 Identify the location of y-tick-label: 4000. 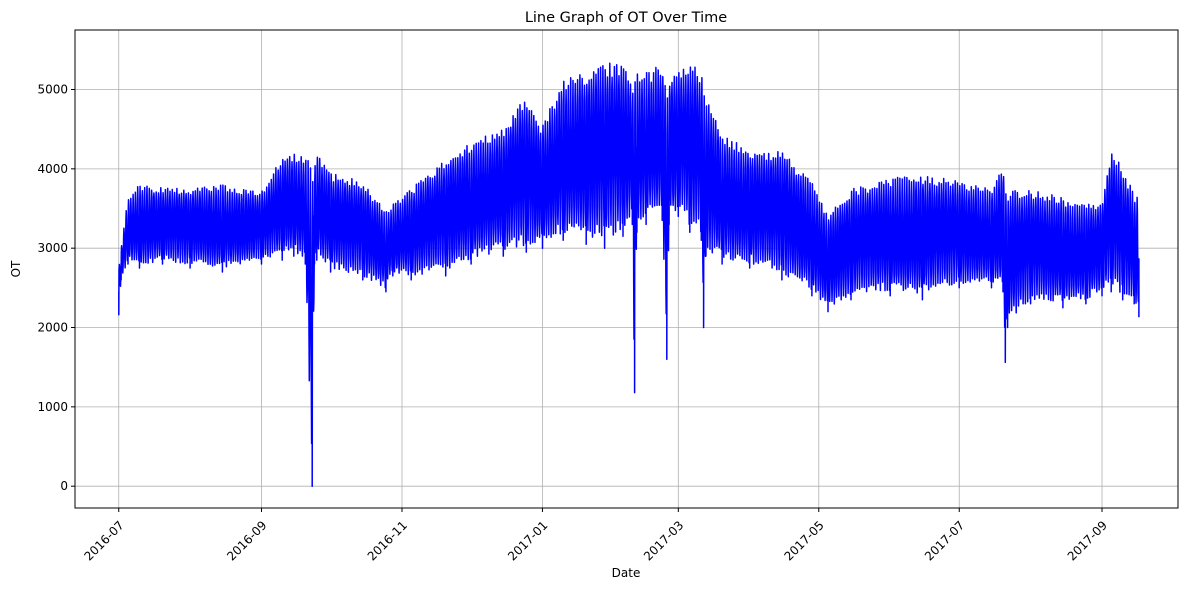
(52, 169).